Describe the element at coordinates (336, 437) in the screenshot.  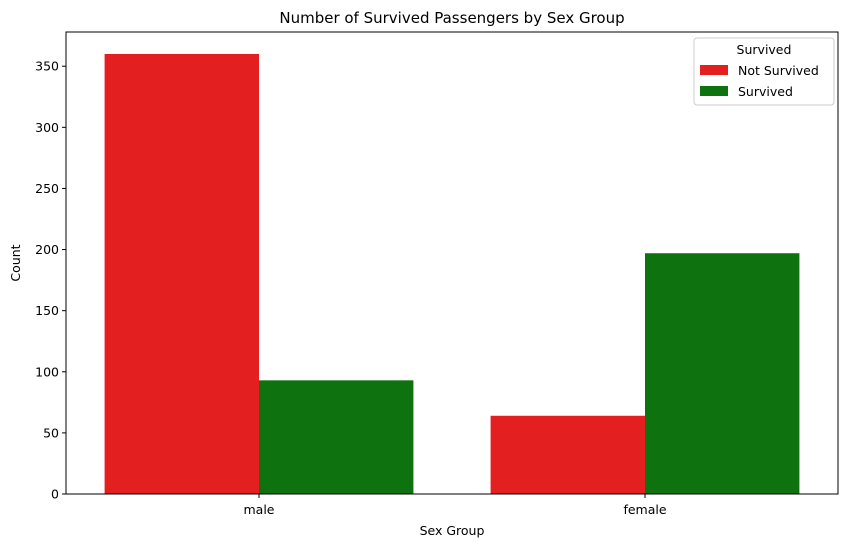
I see `bar-male-survived` at that location.